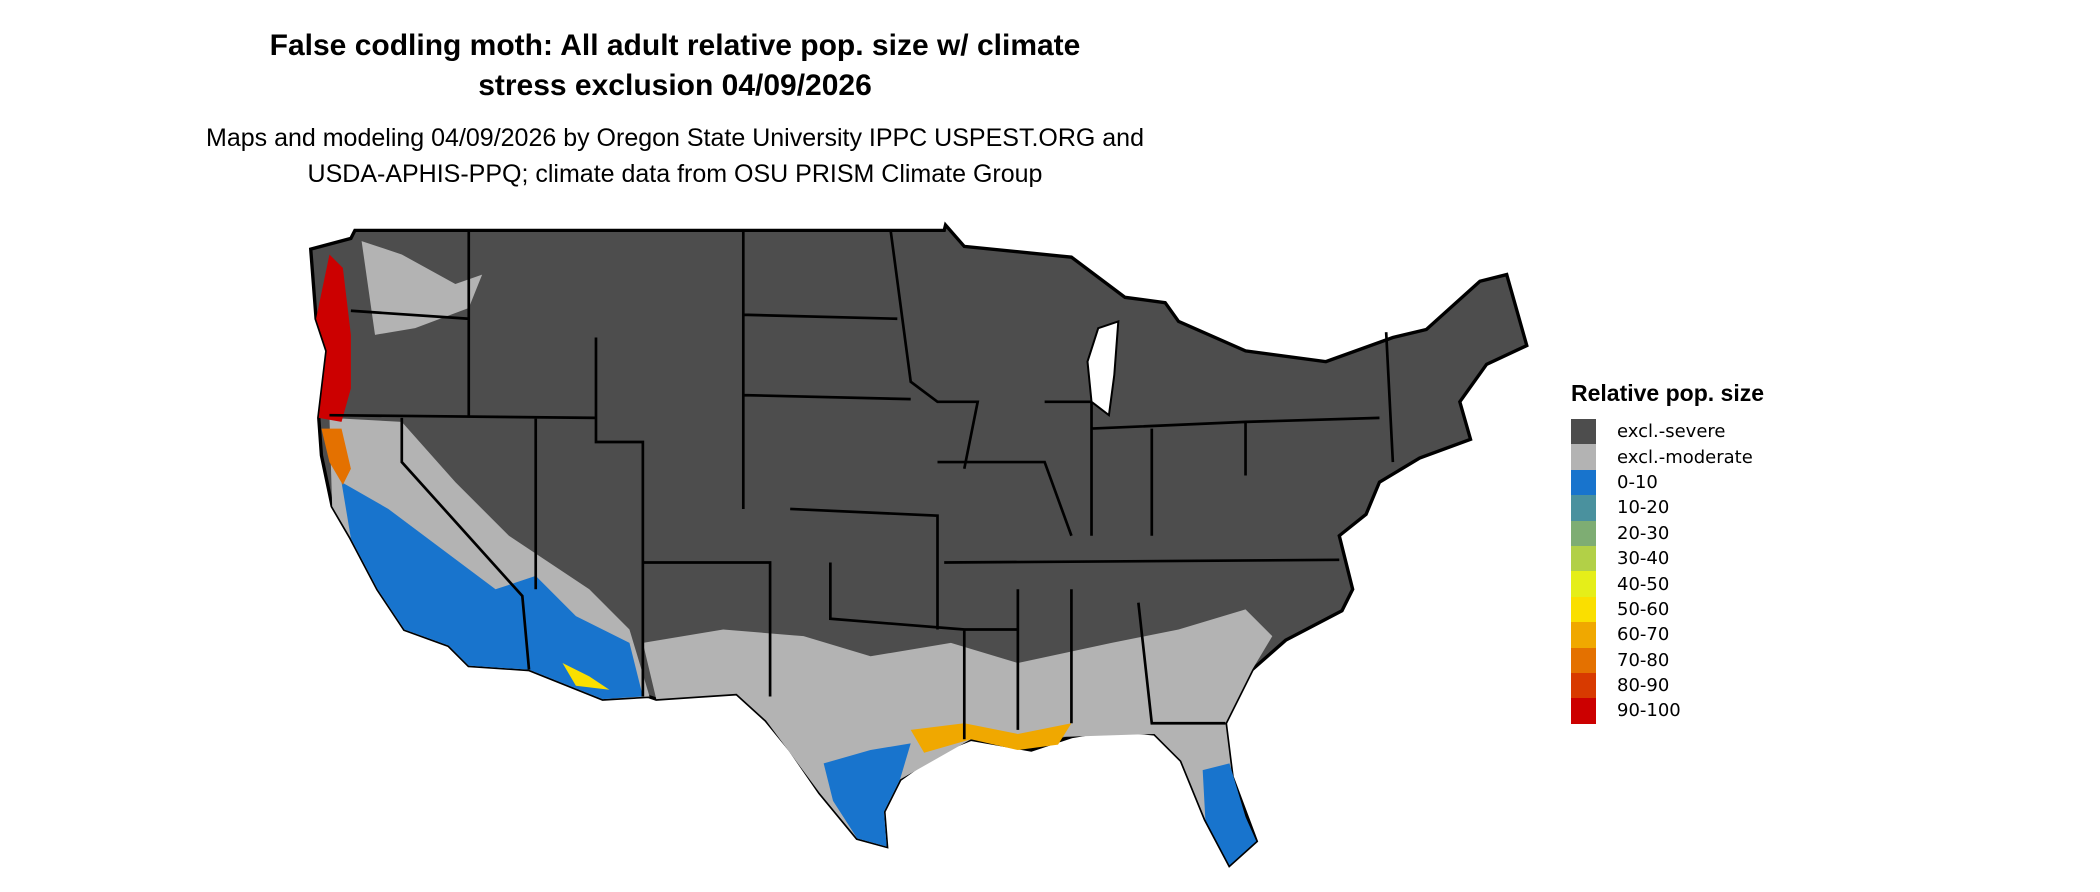 The width and height of the screenshot is (2100, 892). I want to click on legend-label: 90-100, so click(1649, 711).